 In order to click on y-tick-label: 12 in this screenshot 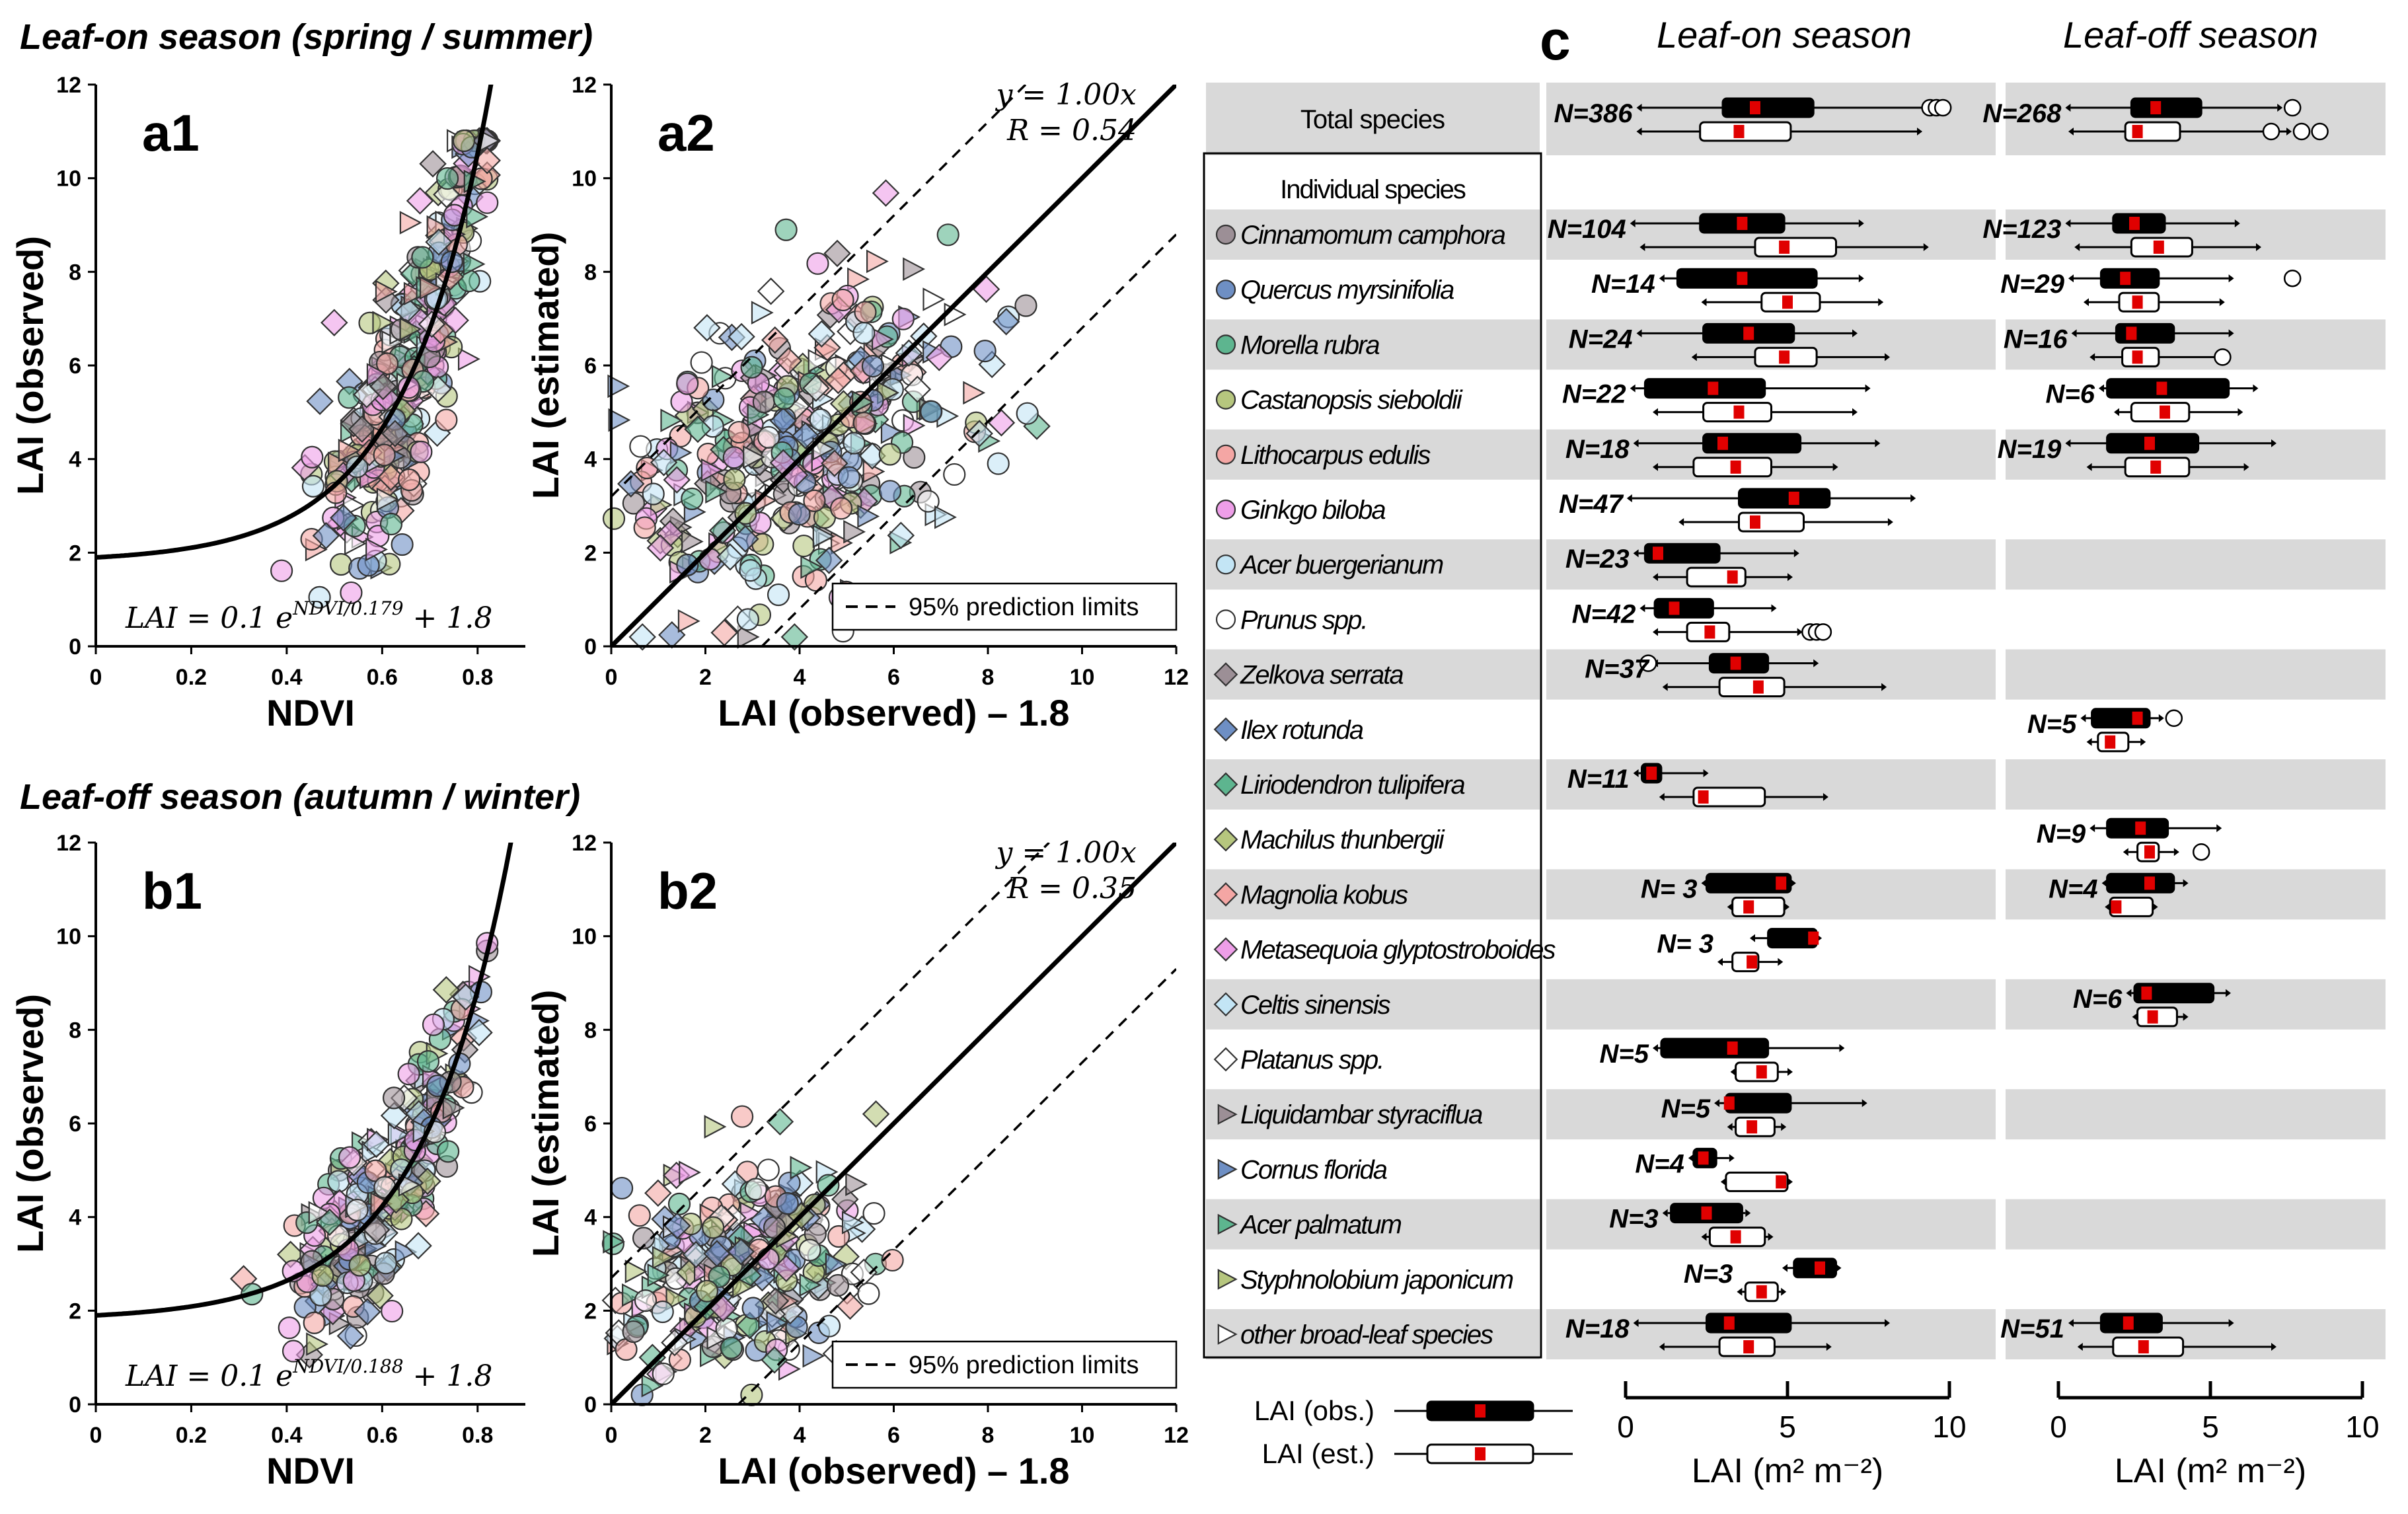, I will do `click(584, 843)`.